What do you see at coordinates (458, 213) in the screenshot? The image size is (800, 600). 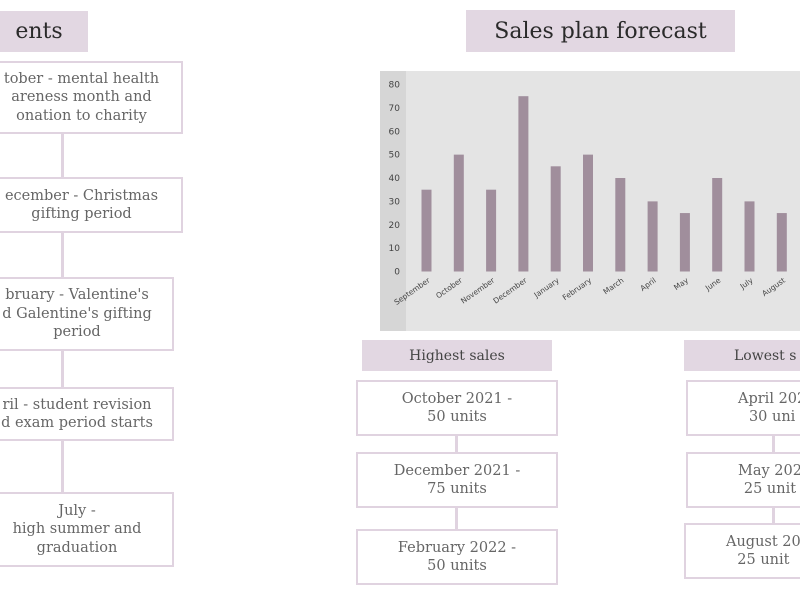 I see `bar-october` at bounding box center [458, 213].